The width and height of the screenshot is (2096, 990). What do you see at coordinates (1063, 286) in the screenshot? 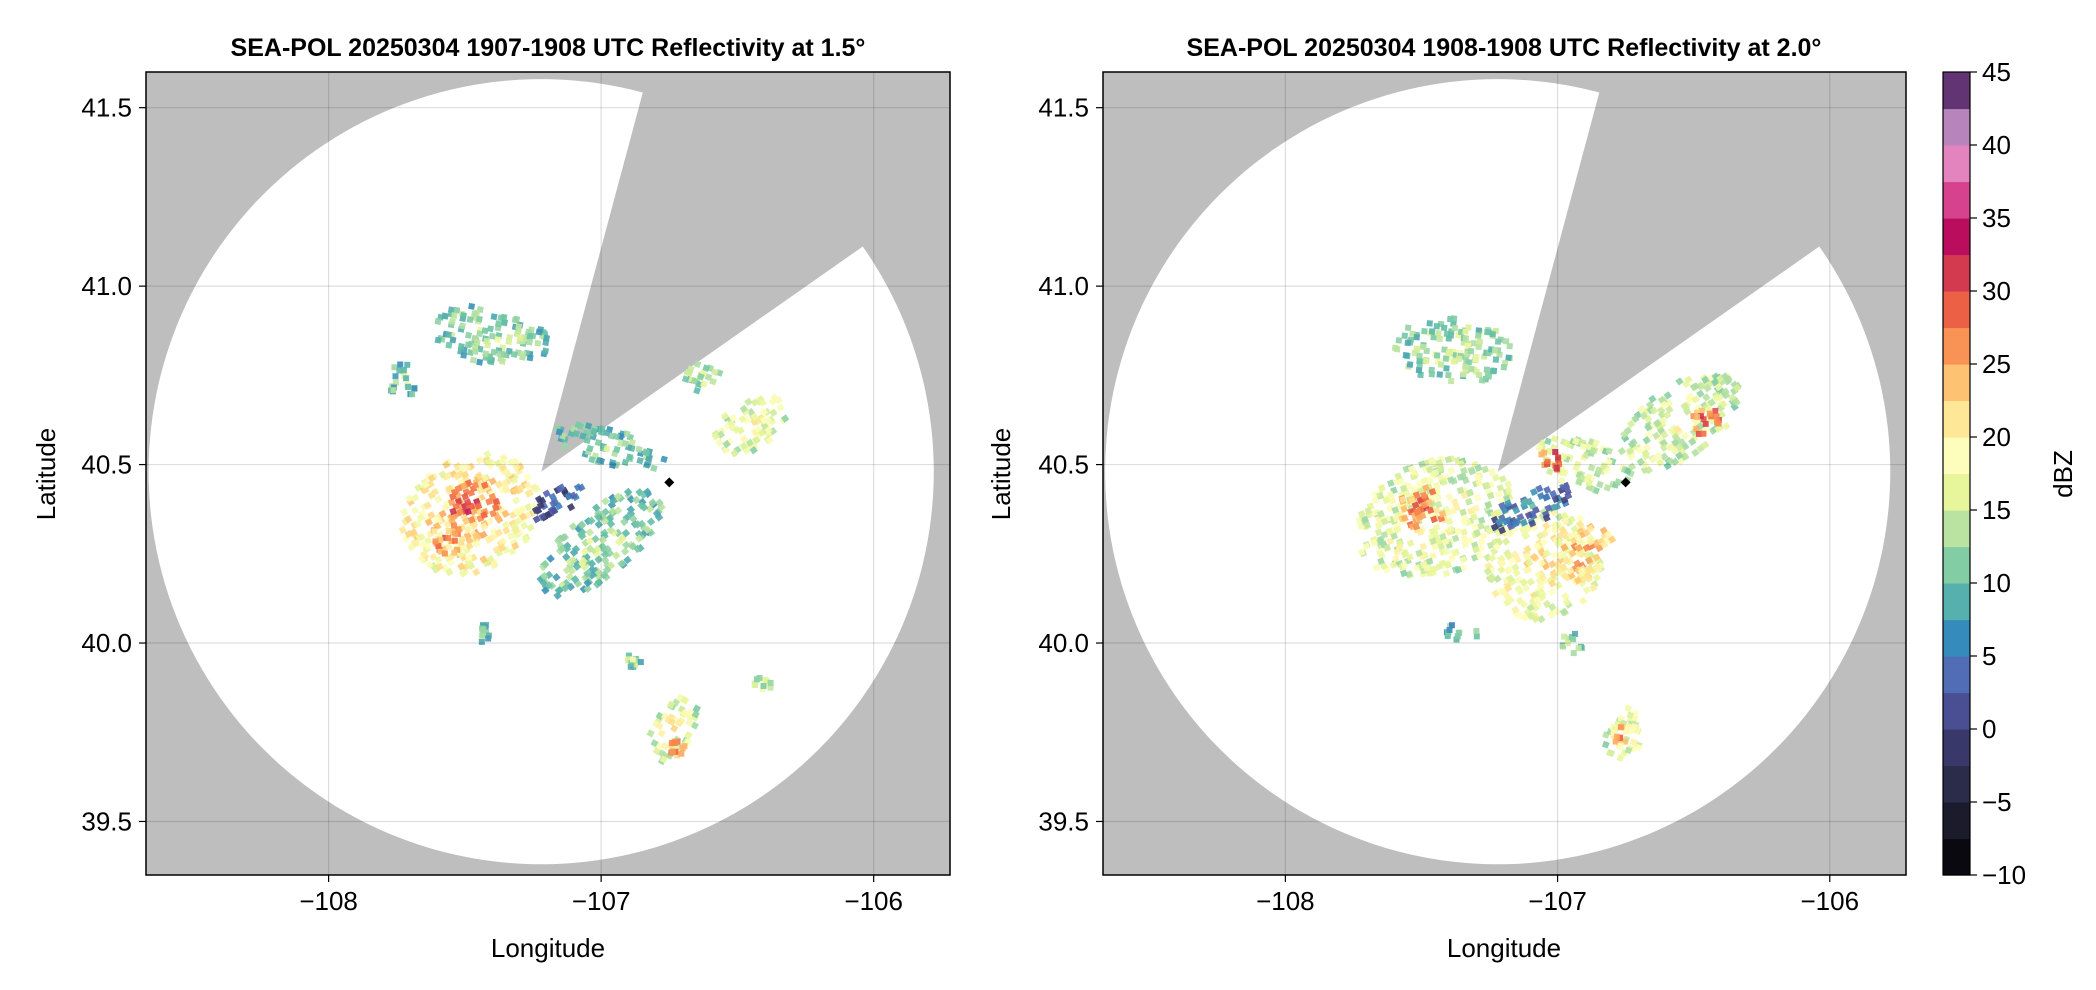
I see `panel-2-ytick-label: 41.0` at bounding box center [1063, 286].